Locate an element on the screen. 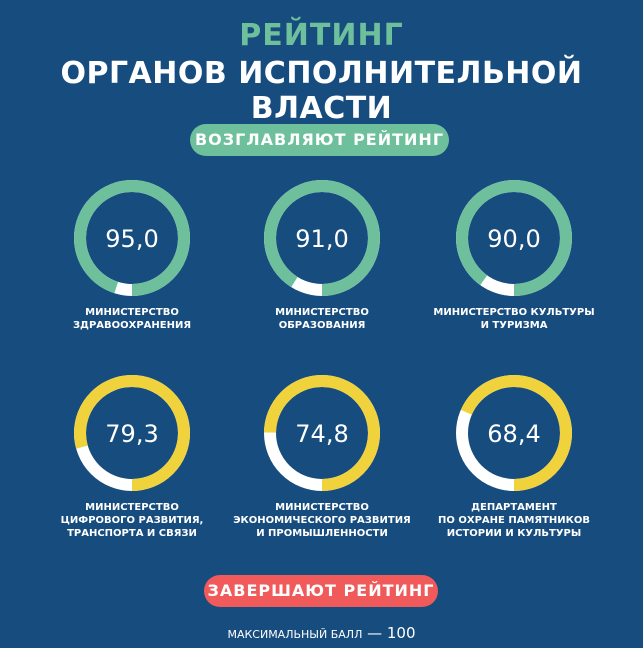 The height and width of the screenshot is (648, 643). title-line-2: ОРГАНОВ ИСПОЛНИТЕЛЬНОЙ ВЛАСТИ is located at coordinates (321, 91).